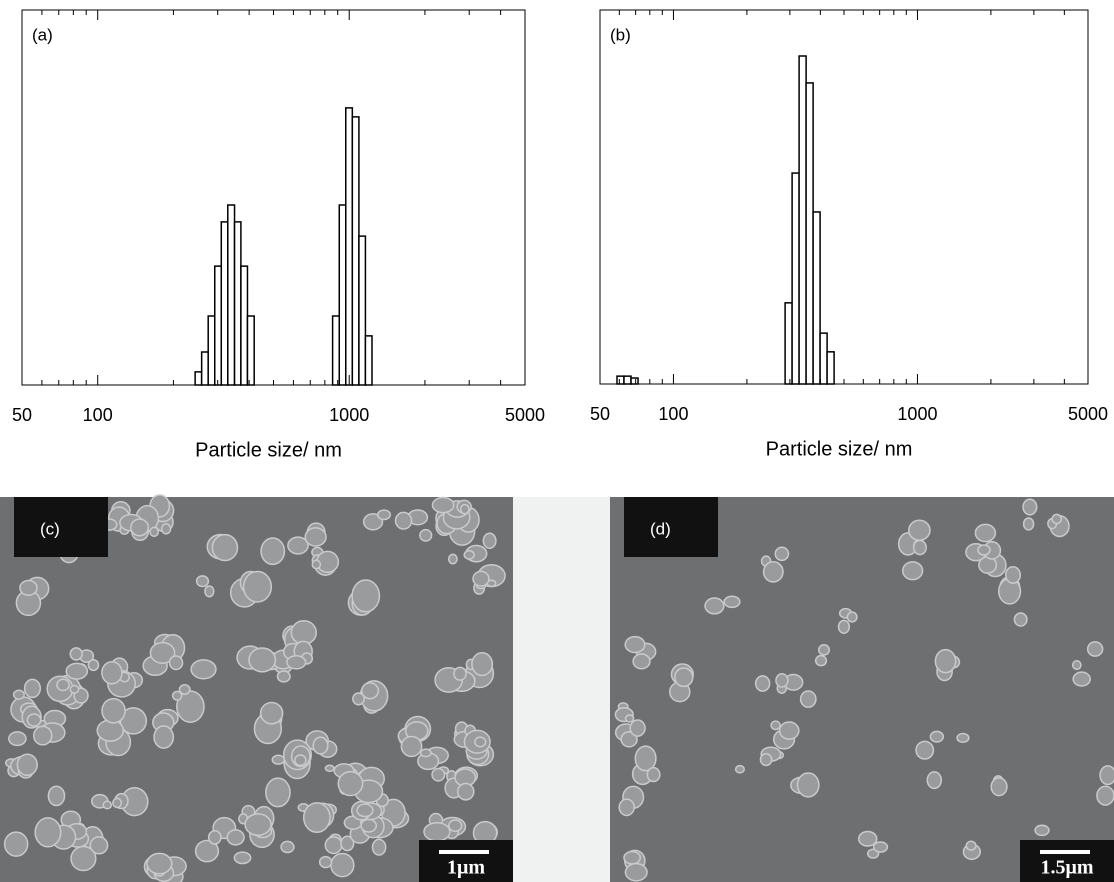 This screenshot has width=1114, height=882. I want to click on scale-label: 1.5μm, so click(1067, 868).